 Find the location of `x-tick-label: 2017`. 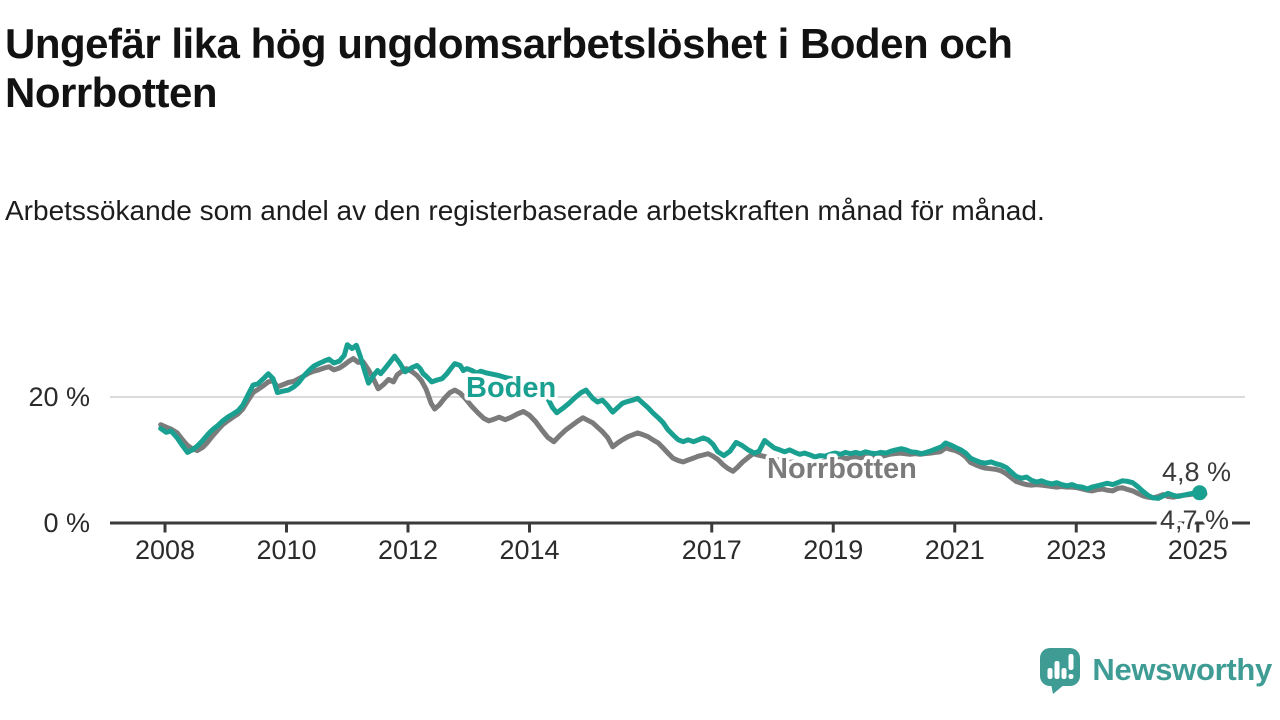

x-tick-label: 2017 is located at coordinates (712, 550).